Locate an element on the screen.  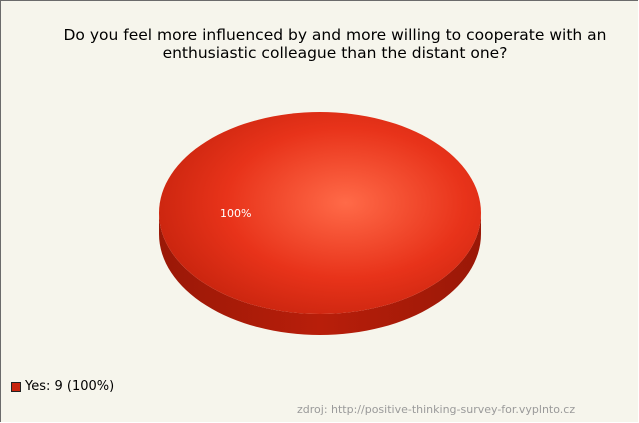
legend-label-yes: Yes: 9 (100%) is located at coordinates (70, 386).